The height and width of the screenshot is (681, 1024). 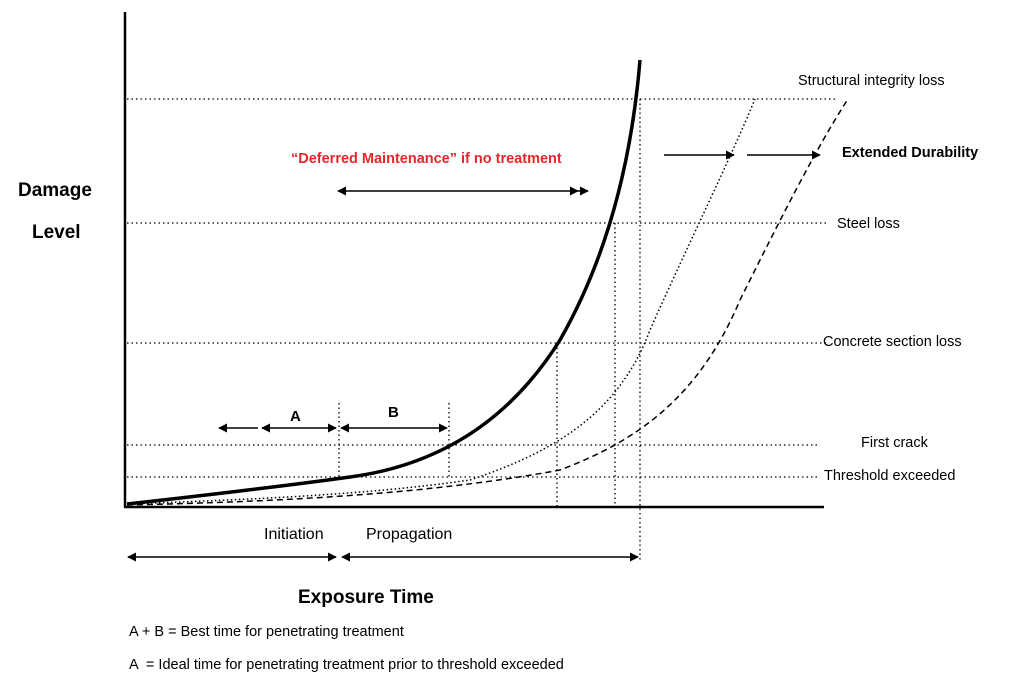 What do you see at coordinates (871, 81) in the screenshot?
I see `structural-integrity-loss-label: Structural integrity loss` at bounding box center [871, 81].